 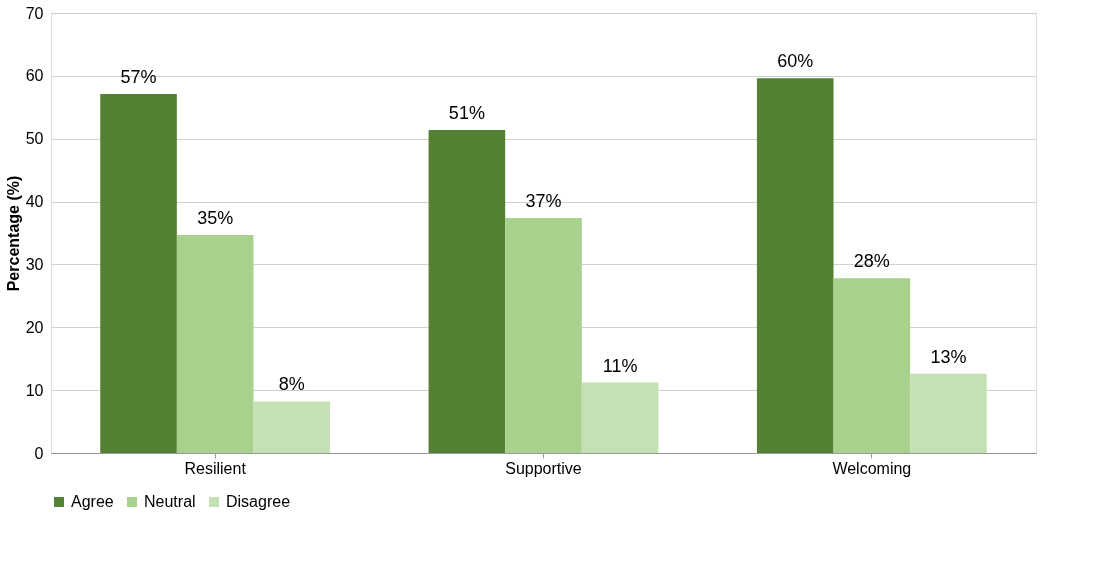 What do you see at coordinates (34, 327) in the screenshot?
I see `y-tick-label: 20` at bounding box center [34, 327].